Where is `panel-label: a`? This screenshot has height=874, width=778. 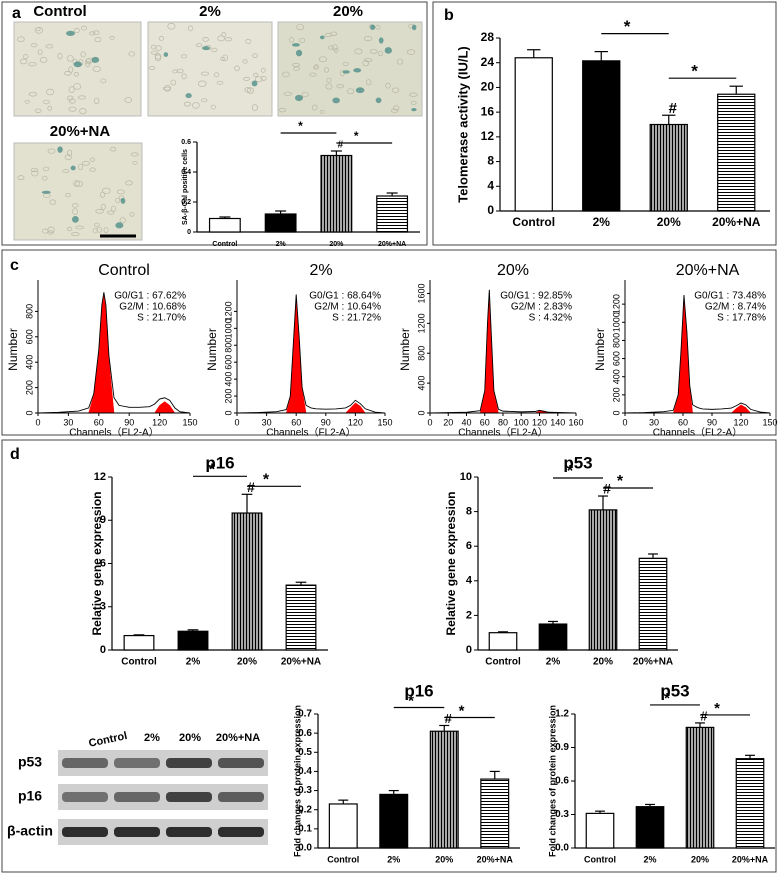 panel-label: a is located at coordinates (16, 13).